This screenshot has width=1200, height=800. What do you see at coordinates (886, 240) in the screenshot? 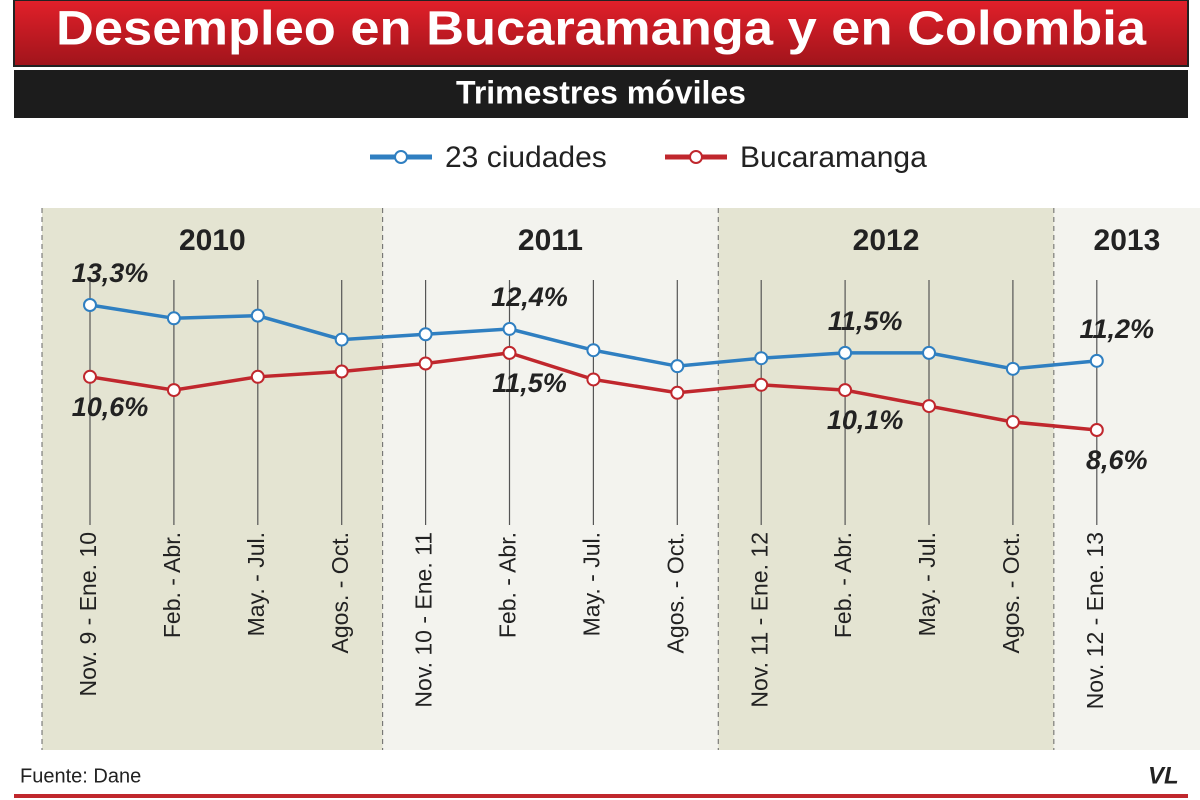
I see `period-label: 2012` at bounding box center [886, 240].